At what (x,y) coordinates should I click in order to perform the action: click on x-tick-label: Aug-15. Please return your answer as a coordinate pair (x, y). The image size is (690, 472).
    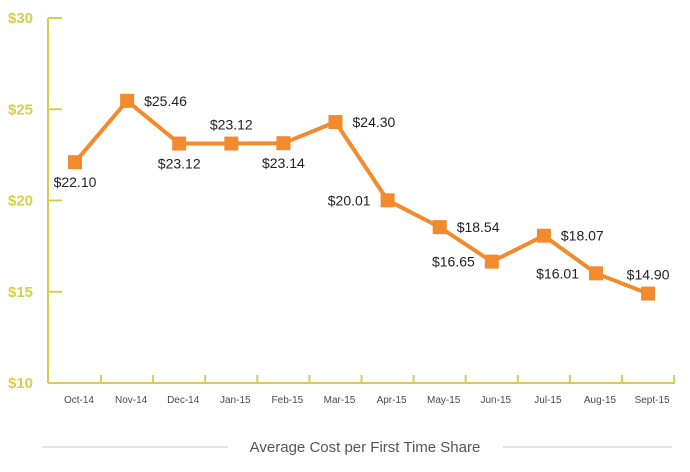
    Looking at the image, I should click on (600, 400).